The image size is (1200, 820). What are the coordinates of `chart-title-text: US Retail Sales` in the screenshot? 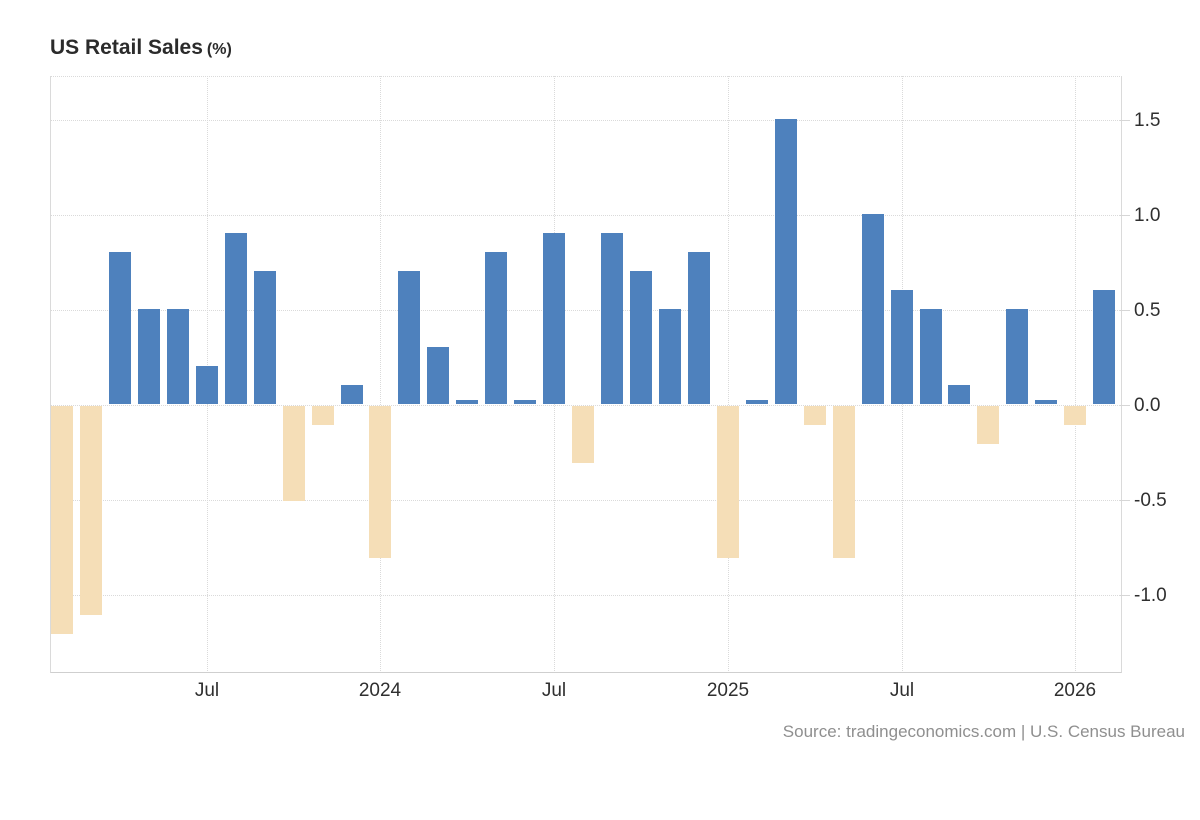 It's located at (126, 47).